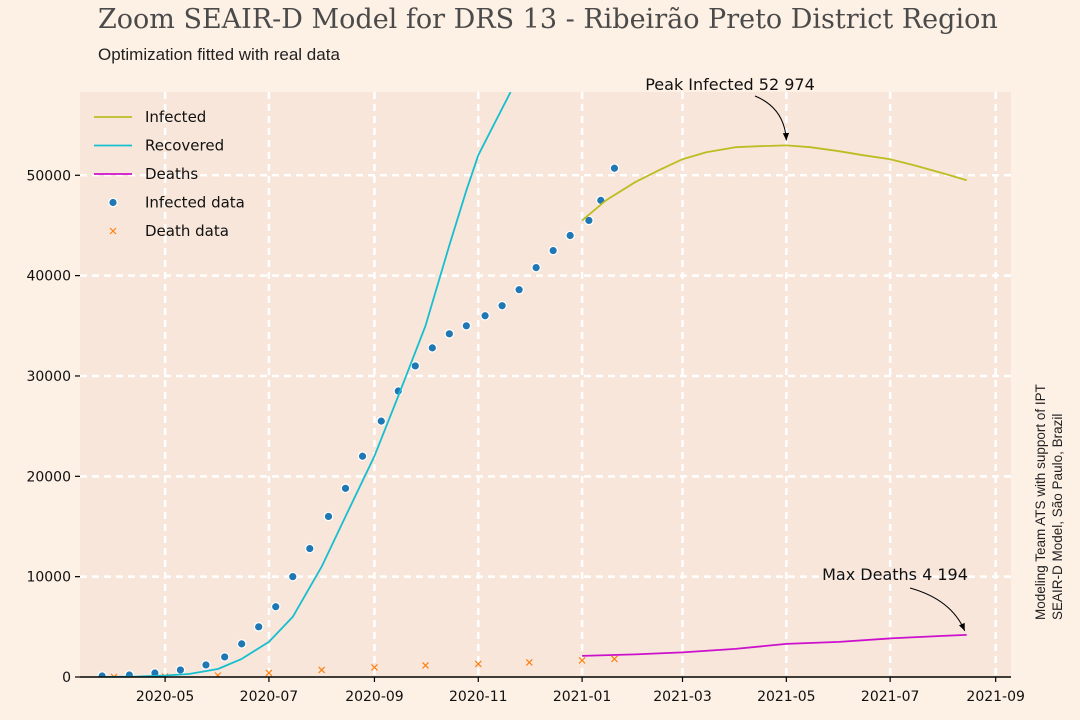  I want to click on annotation-max-deaths: Max Deaths 4 194, so click(895, 598).